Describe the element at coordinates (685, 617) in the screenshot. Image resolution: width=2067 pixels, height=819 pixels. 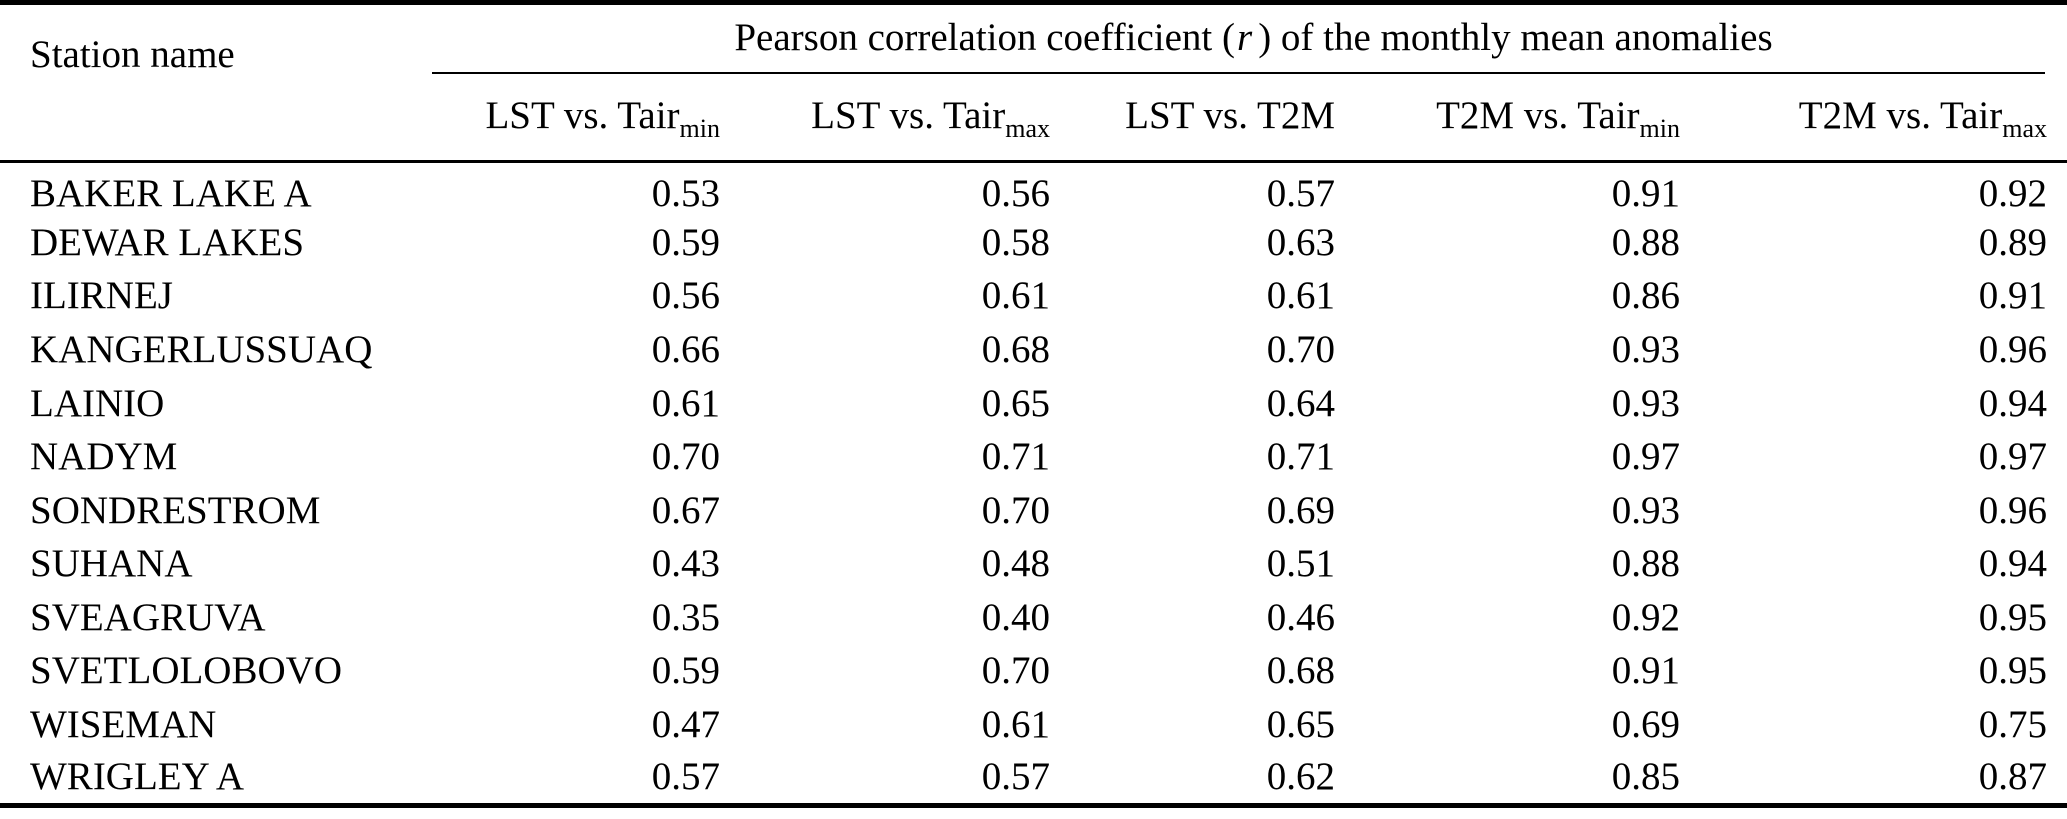
I see `value-cell: 0.35` at that location.